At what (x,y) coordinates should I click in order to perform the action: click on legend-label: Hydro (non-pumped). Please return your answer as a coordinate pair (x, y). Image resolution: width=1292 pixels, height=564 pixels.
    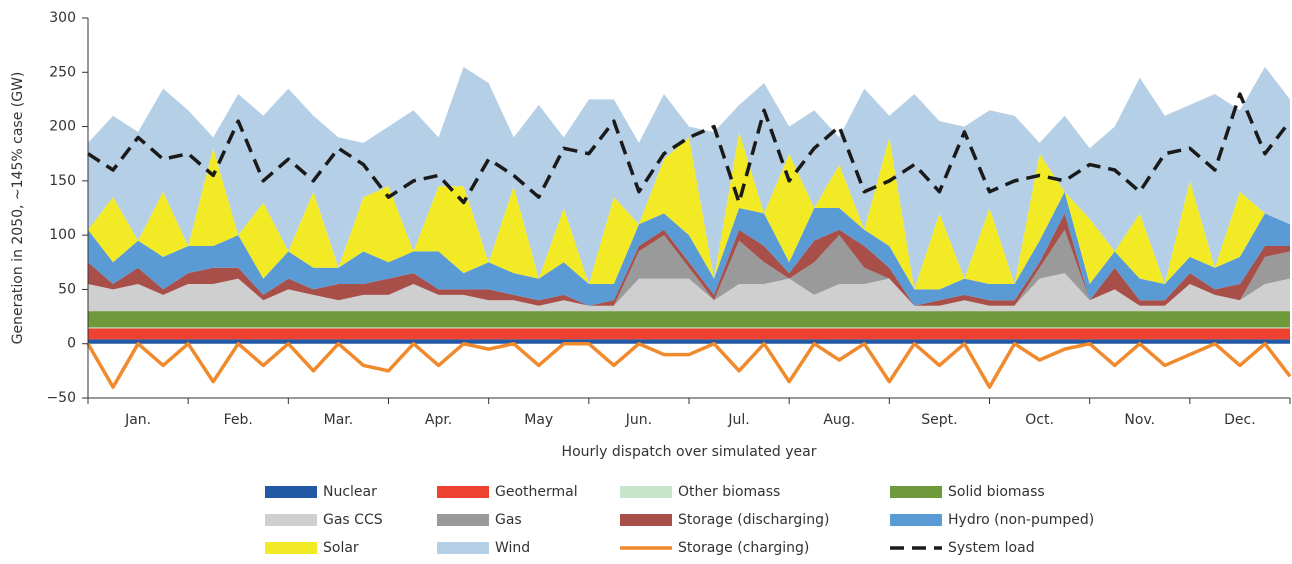
    Looking at the image, I should click on (1021, 520).